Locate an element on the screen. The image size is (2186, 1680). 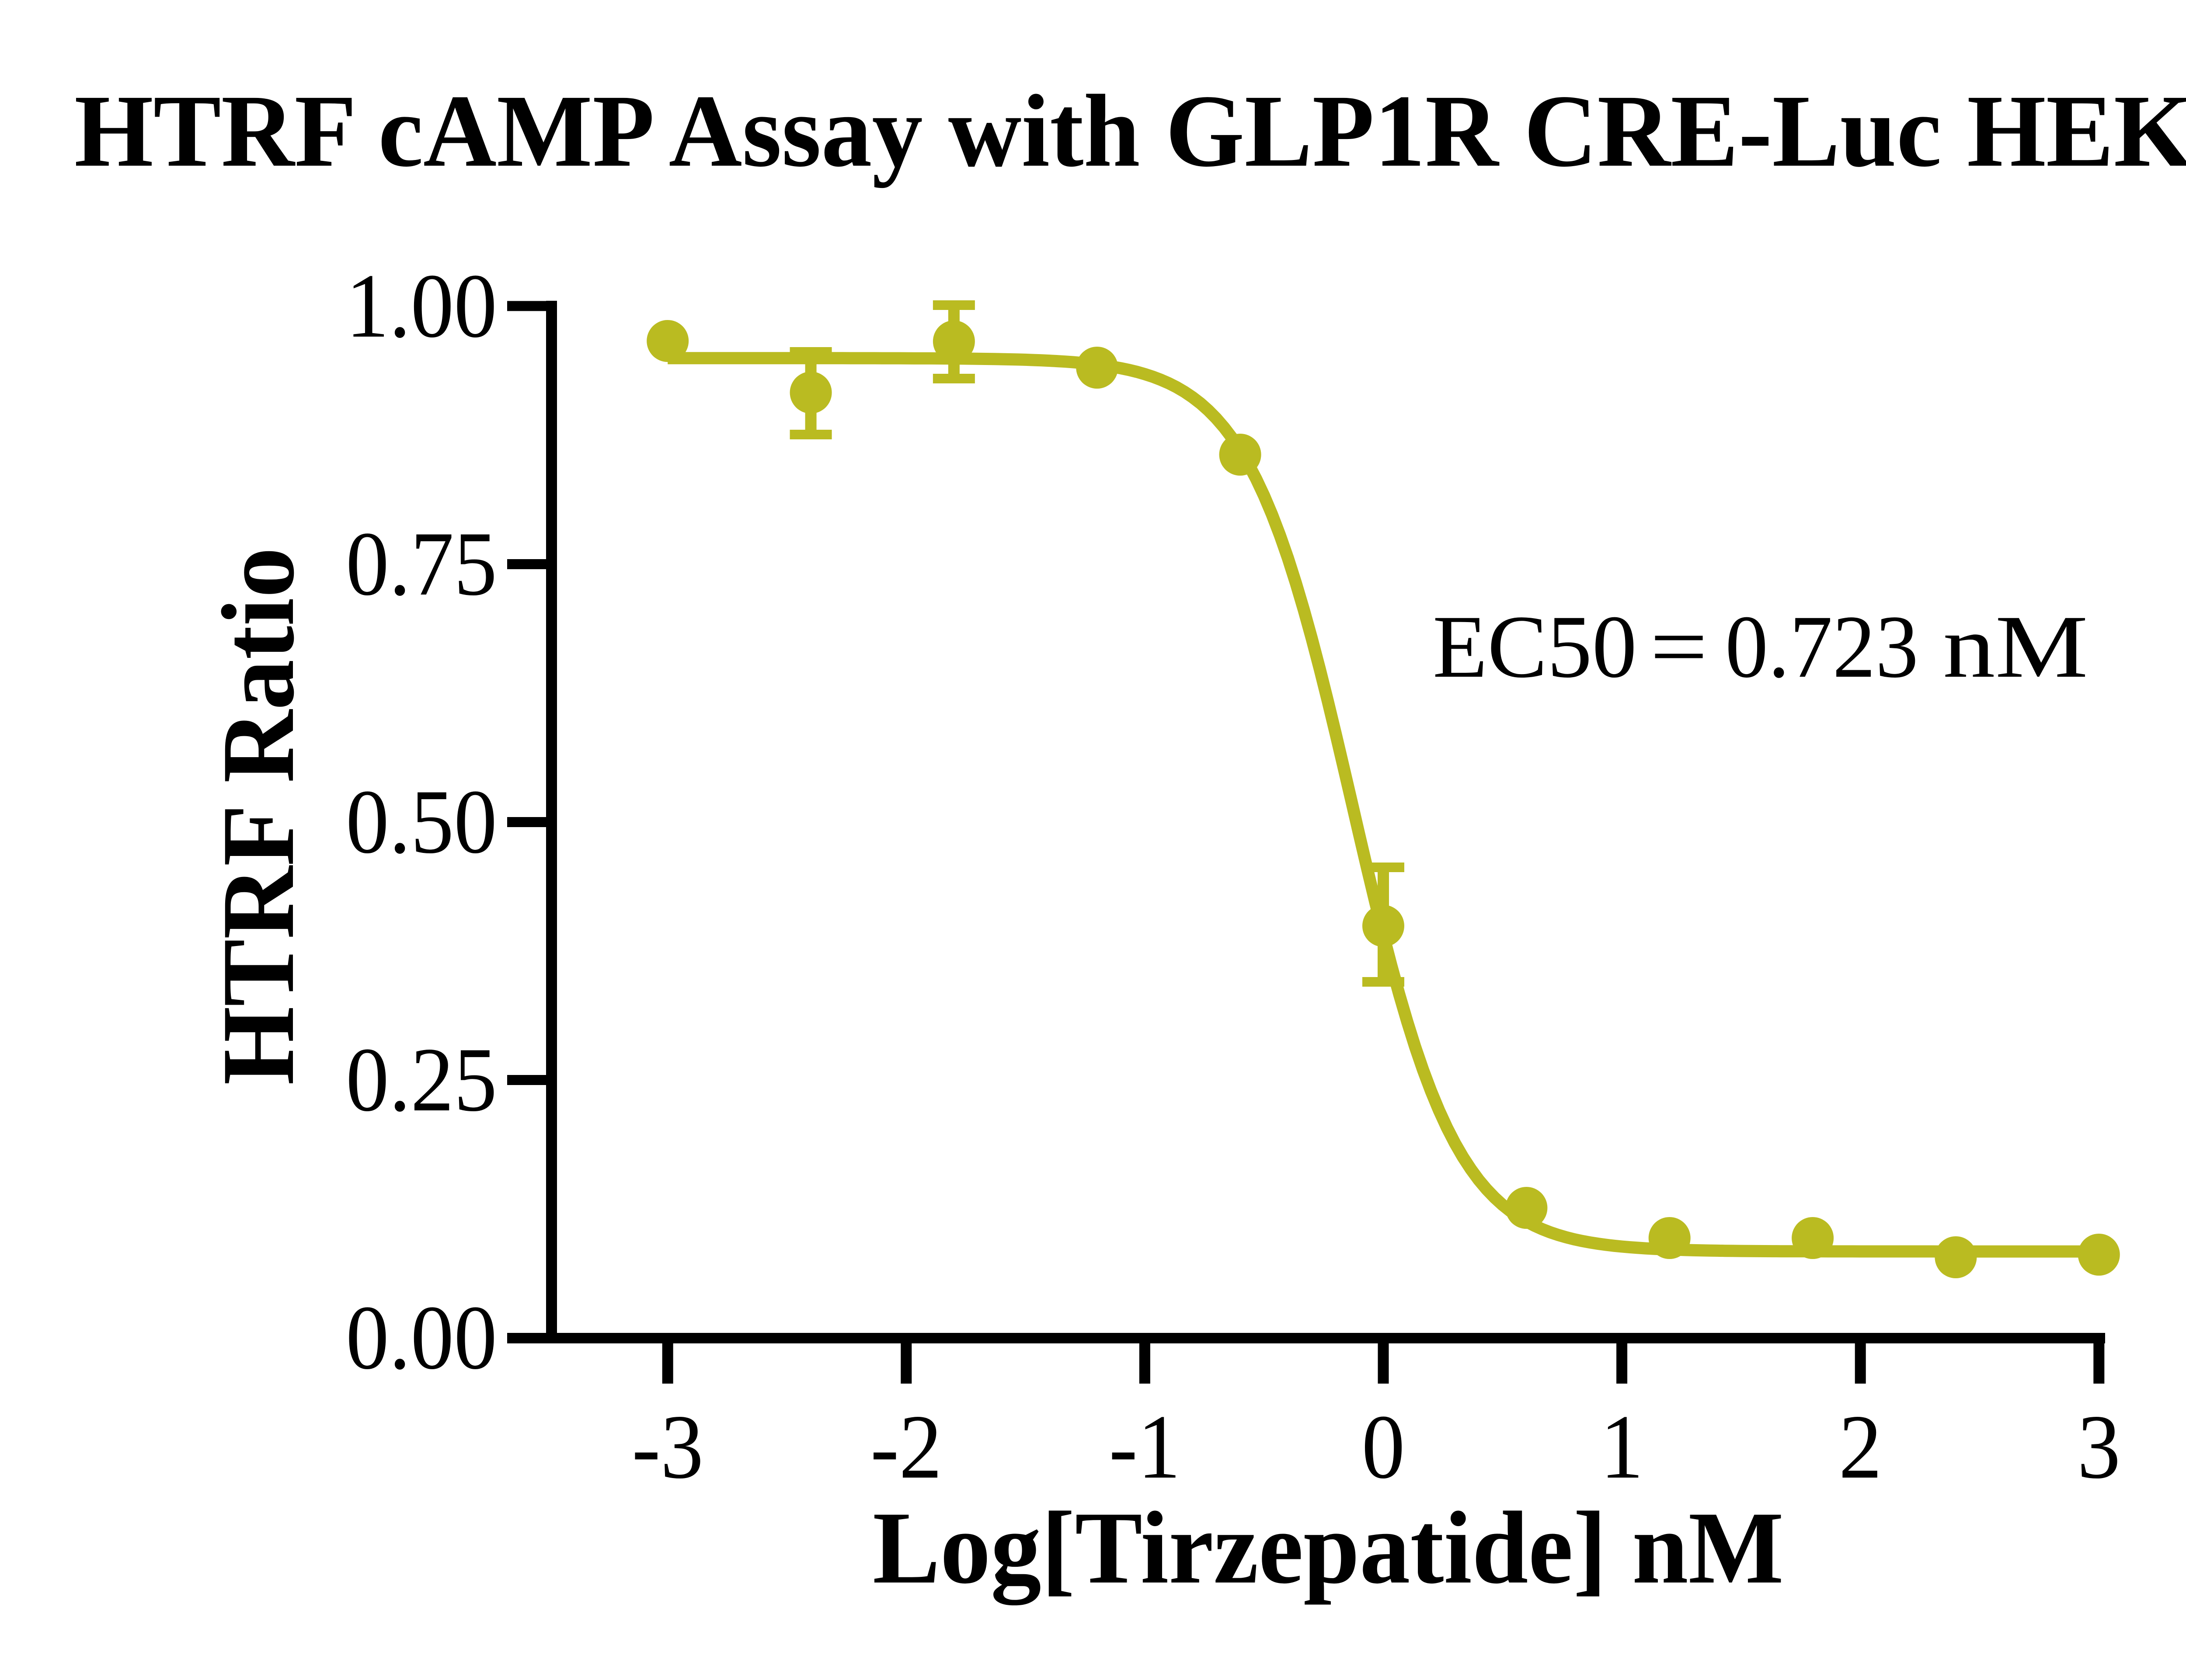
svg-text: -1 is located at coordinates (1144, 1447).